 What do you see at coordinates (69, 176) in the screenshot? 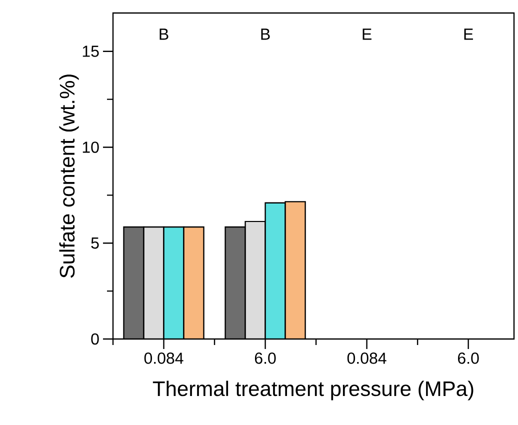
I see `y-axis-title: Sulfate content (wt.%)` at bounding box center [69, 176].